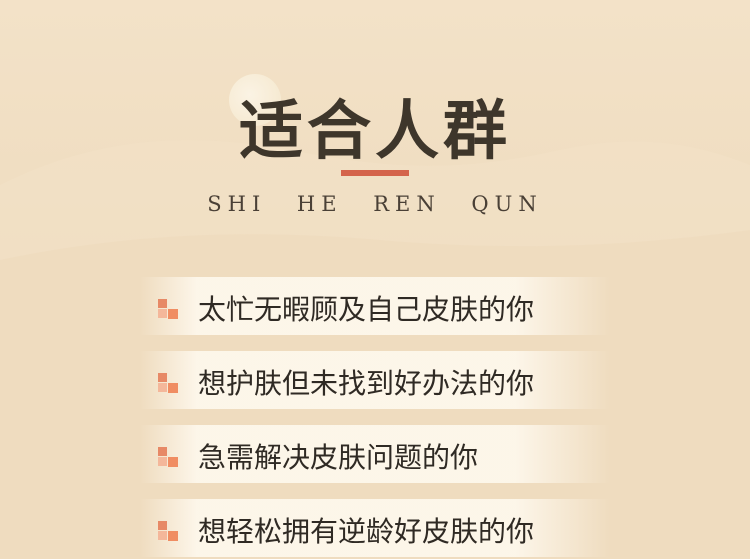  I want to click on list-item: 急需解决皮肤问题的你, so click(375, 454).